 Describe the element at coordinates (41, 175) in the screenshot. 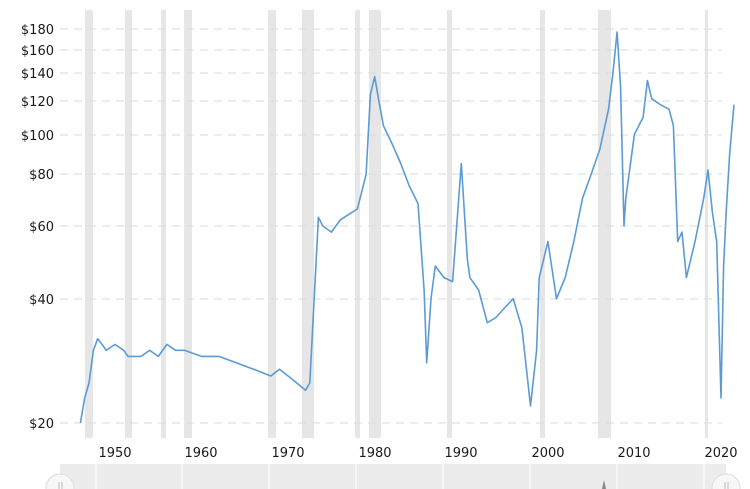

I see `y-tick-label: $80` at that location.